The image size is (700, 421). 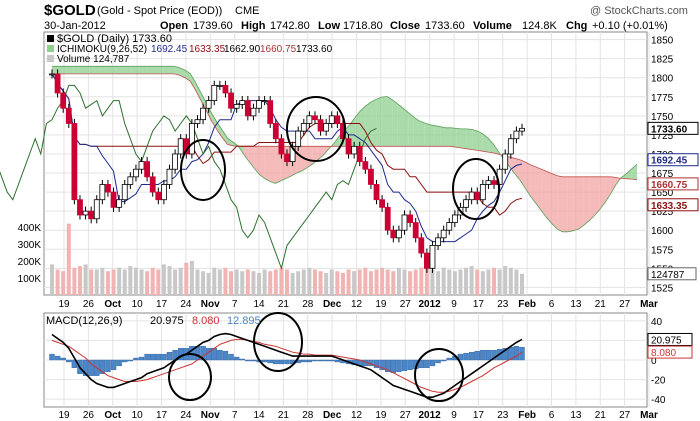 I want to click on open-value: 1739.60, so click(x=213, y=26).